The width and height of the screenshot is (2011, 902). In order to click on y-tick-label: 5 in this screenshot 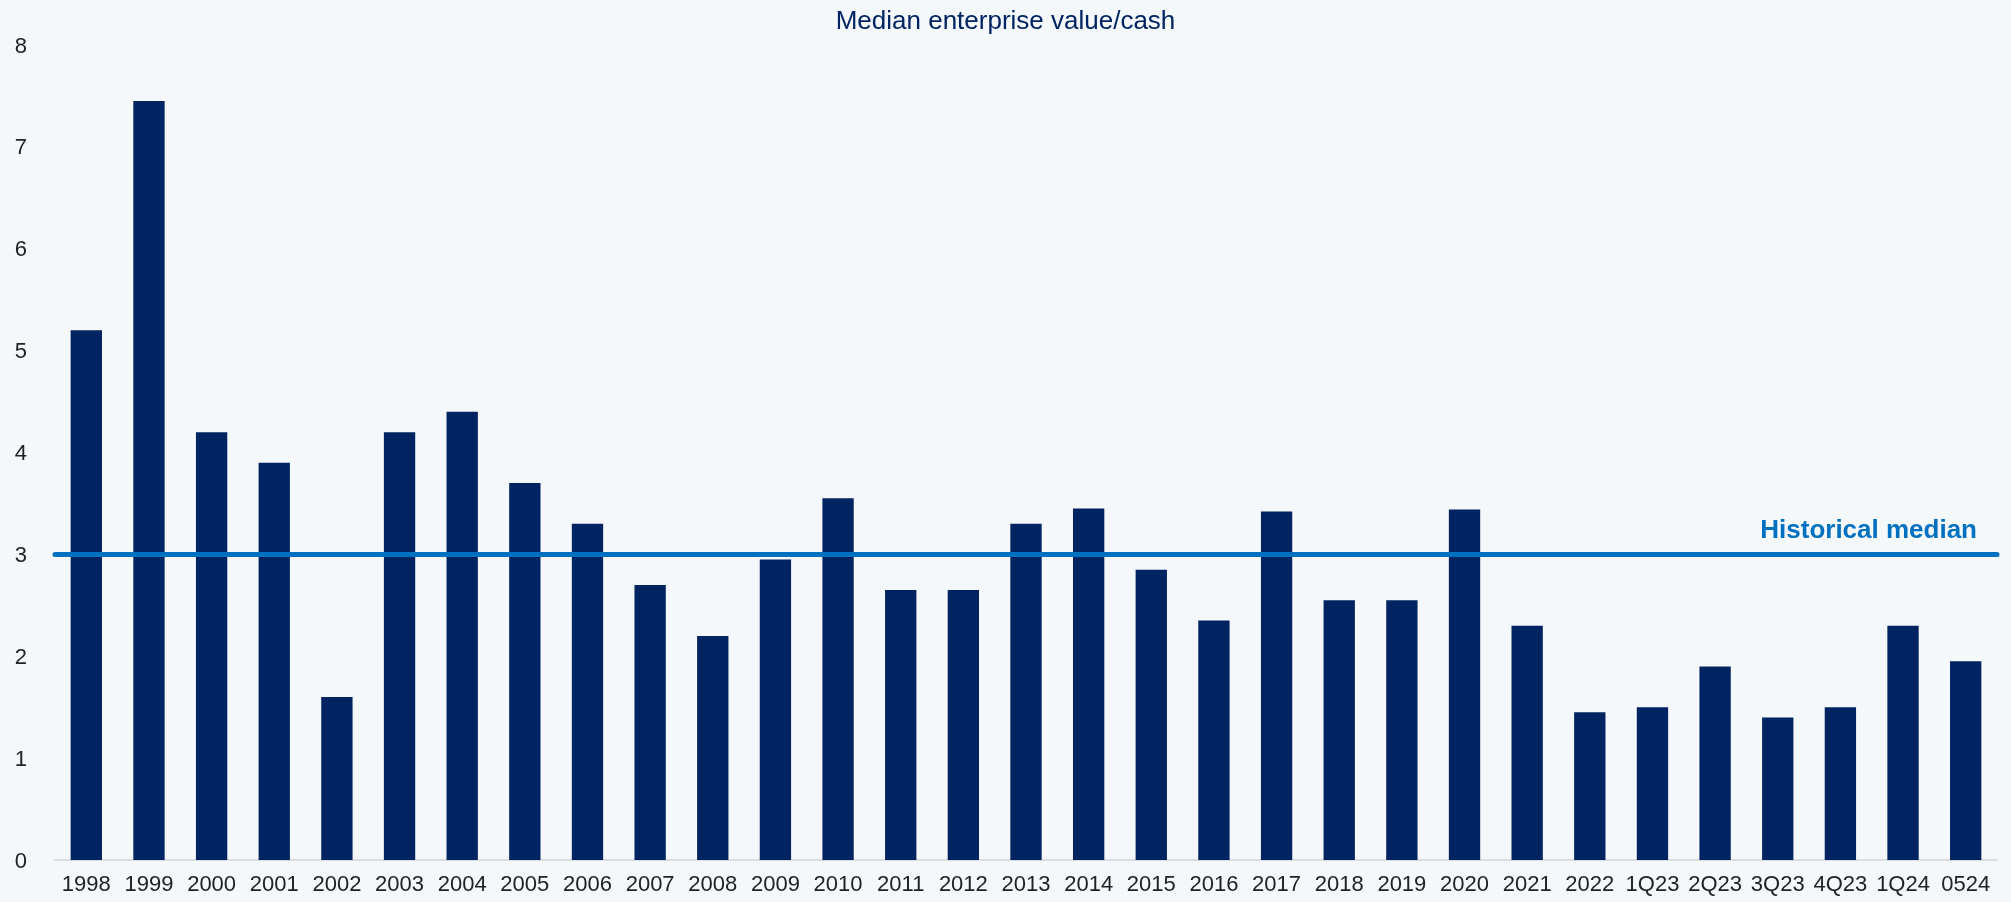, I will do `click(20, 351)`.